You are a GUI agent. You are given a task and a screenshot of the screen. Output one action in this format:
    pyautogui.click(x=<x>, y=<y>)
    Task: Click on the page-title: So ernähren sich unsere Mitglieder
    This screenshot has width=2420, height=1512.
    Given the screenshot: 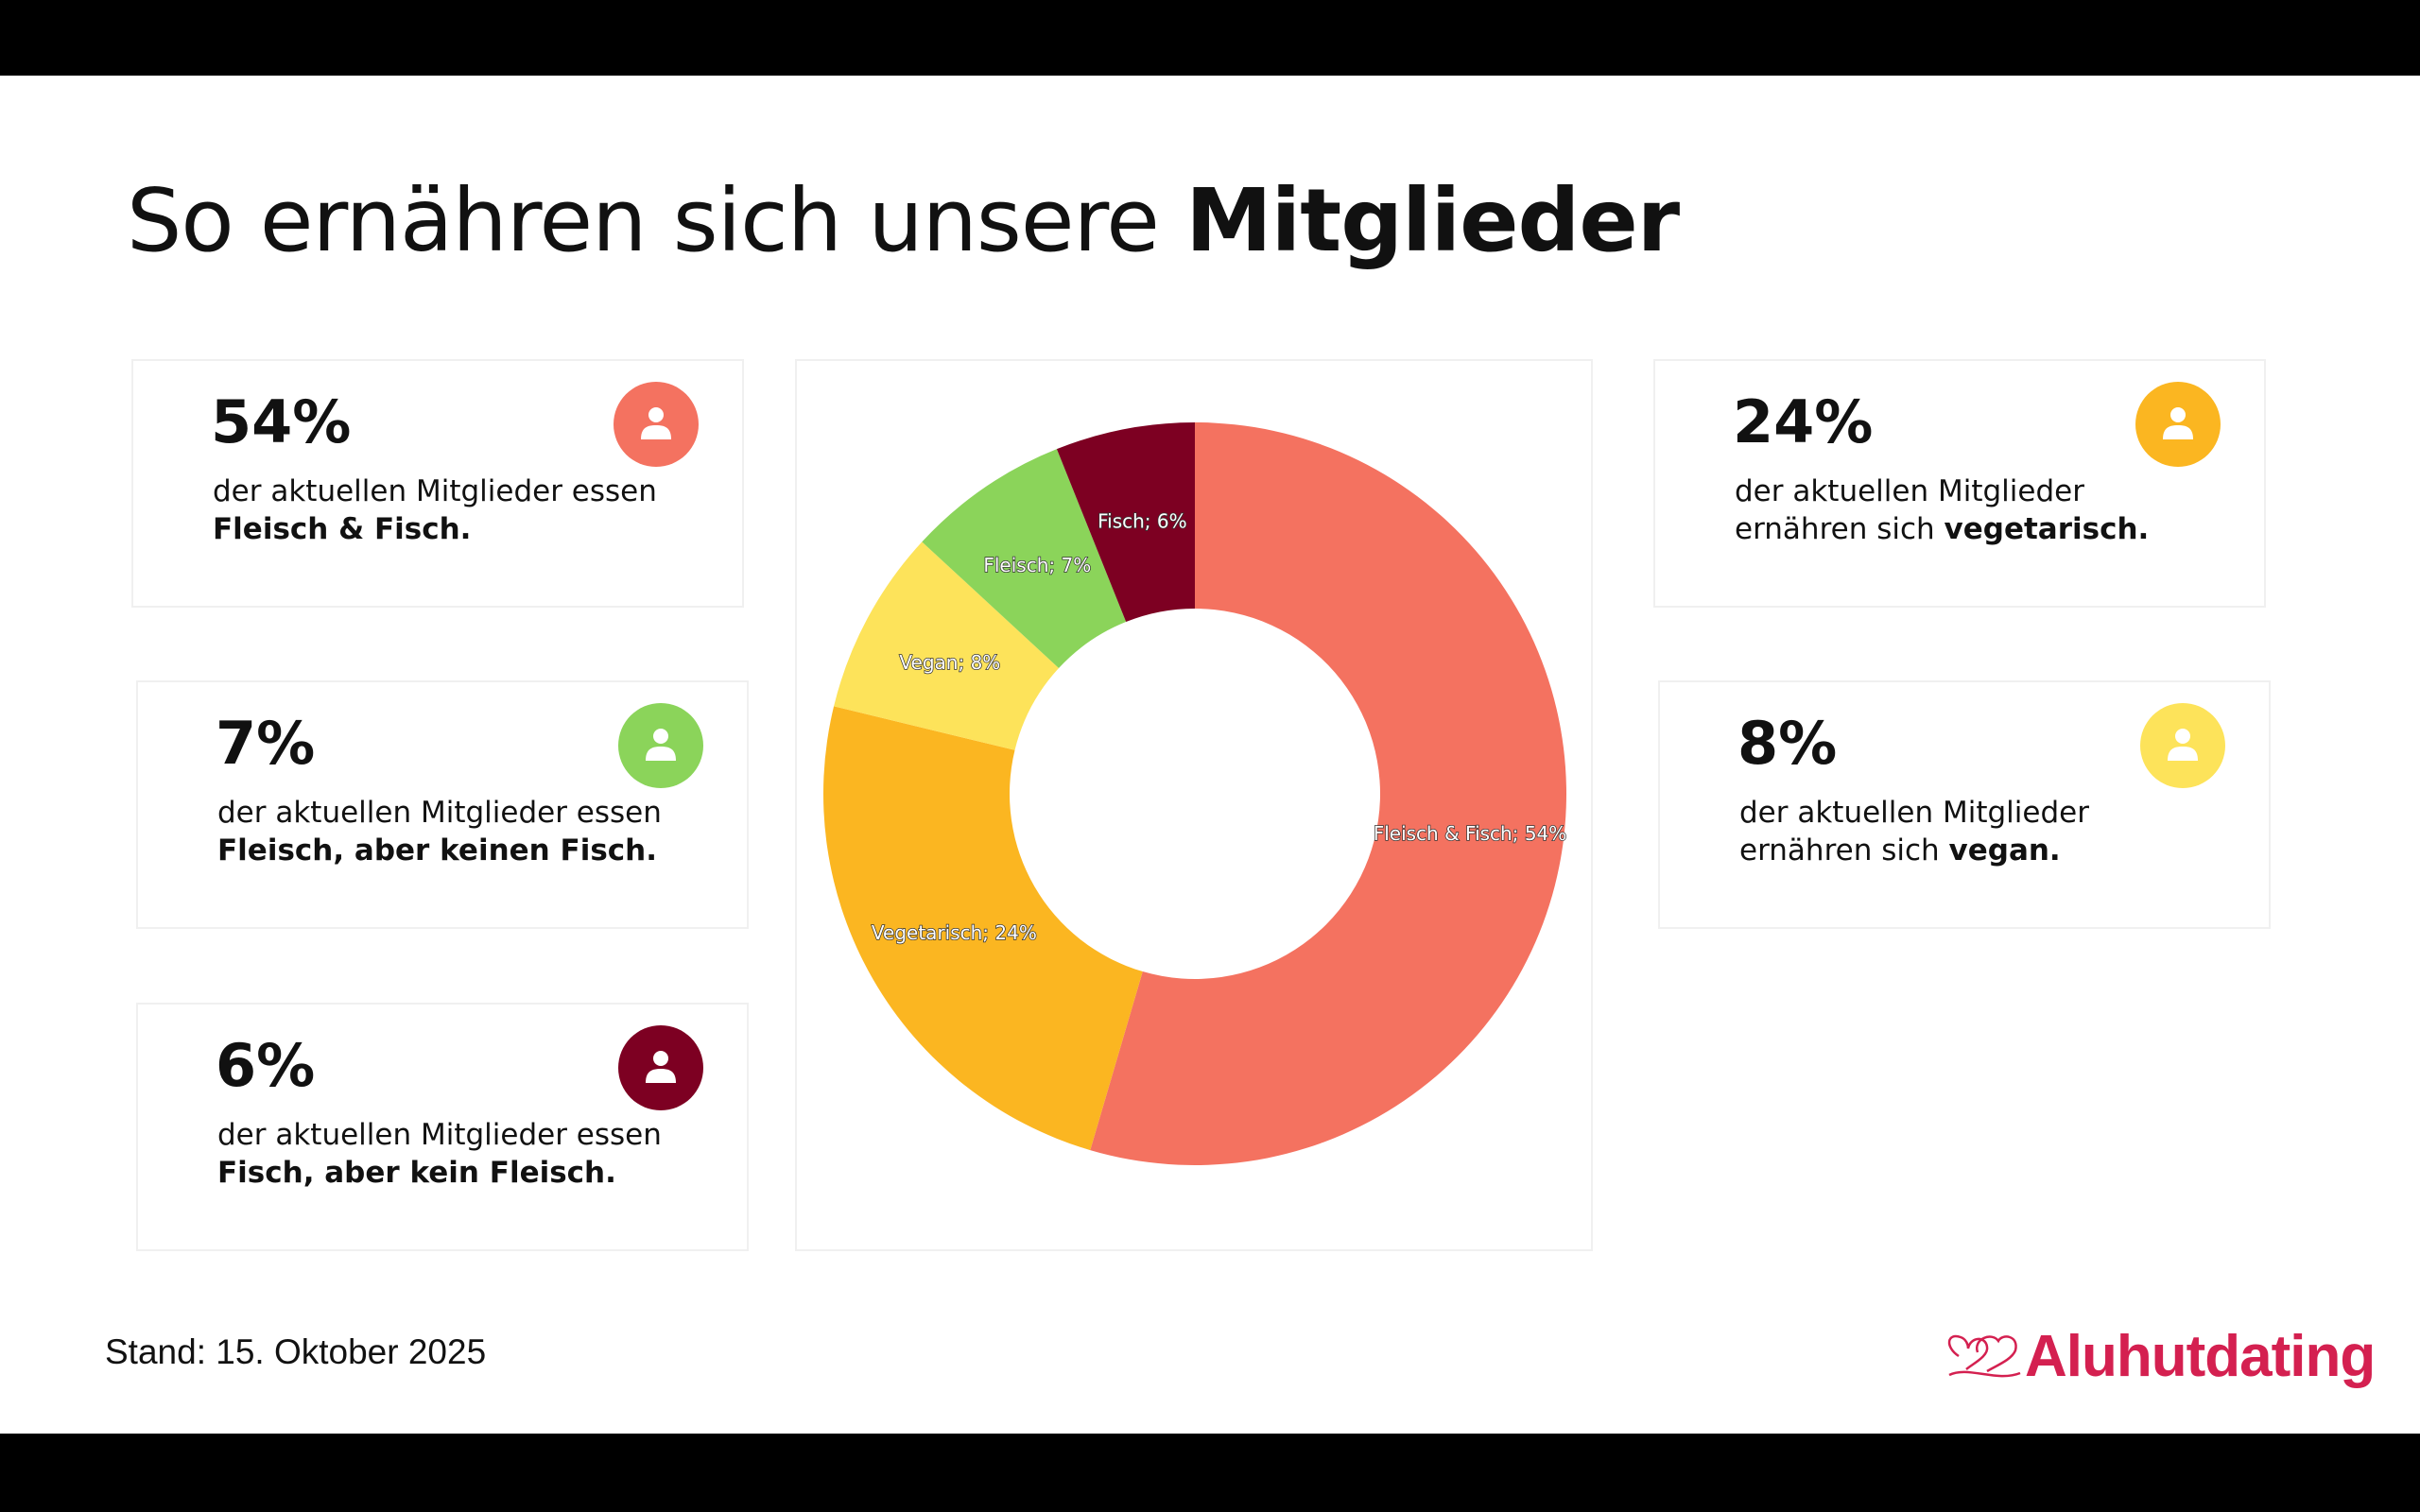 What is the action you would take?
    pyautogui.click(x=903, y=220)
    